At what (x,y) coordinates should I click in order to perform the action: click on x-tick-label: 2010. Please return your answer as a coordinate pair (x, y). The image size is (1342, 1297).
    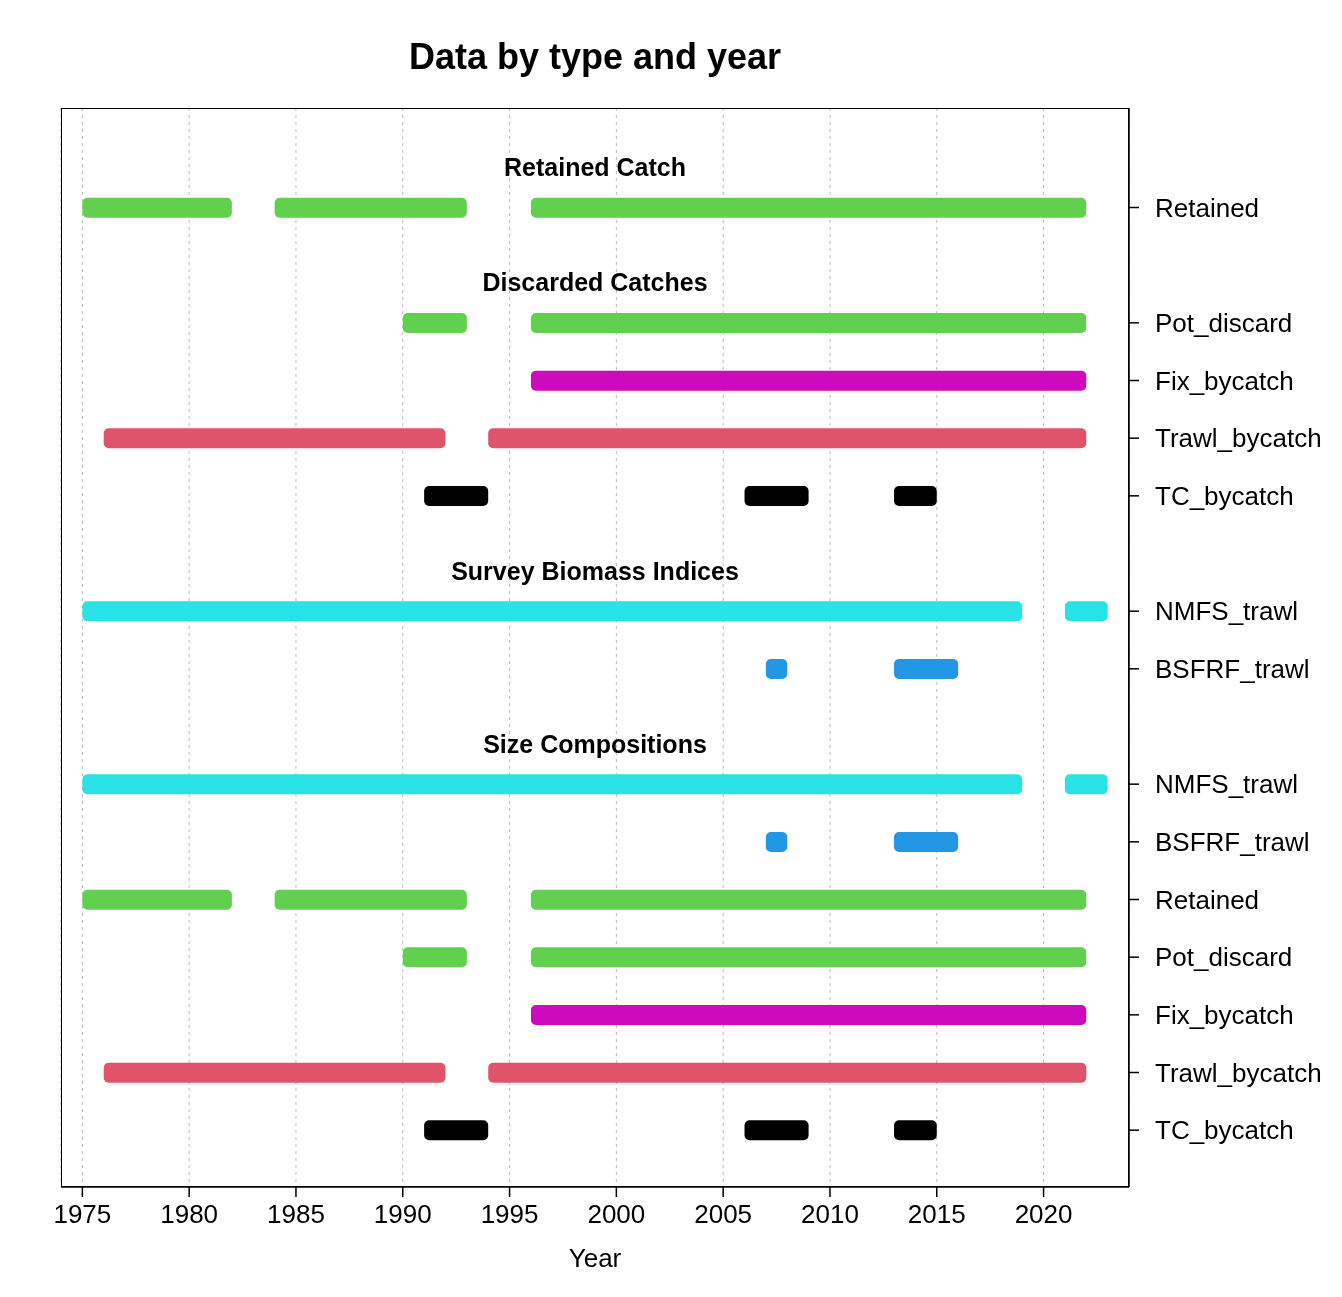
    Looking at the image, I should click on (830, 1214).